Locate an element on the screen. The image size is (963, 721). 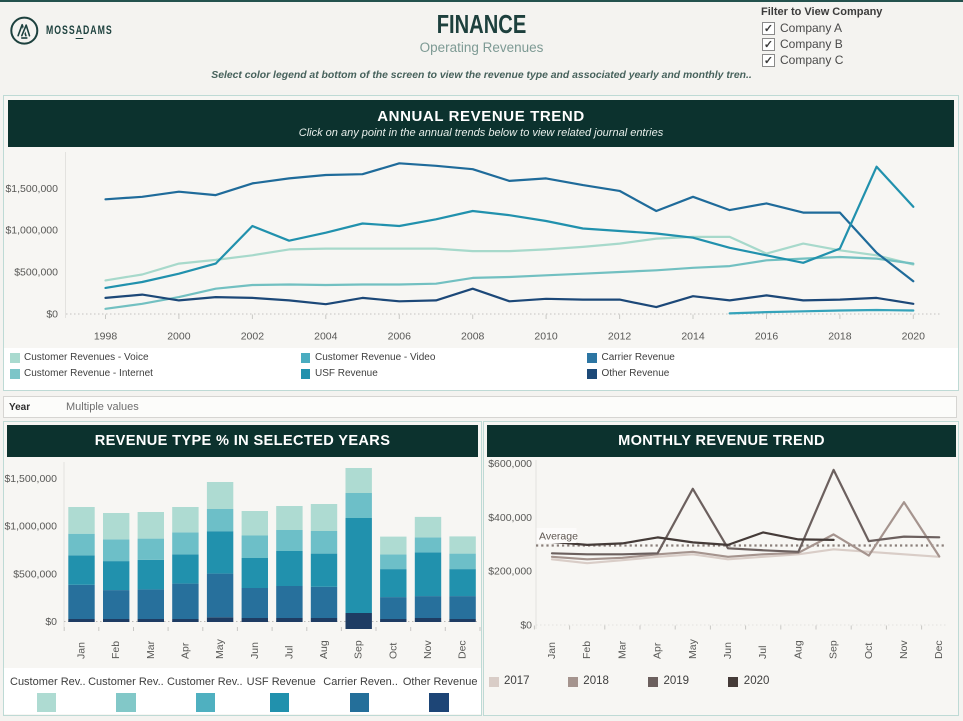
svg-text: 2020 is located at coordinates (914, 337).